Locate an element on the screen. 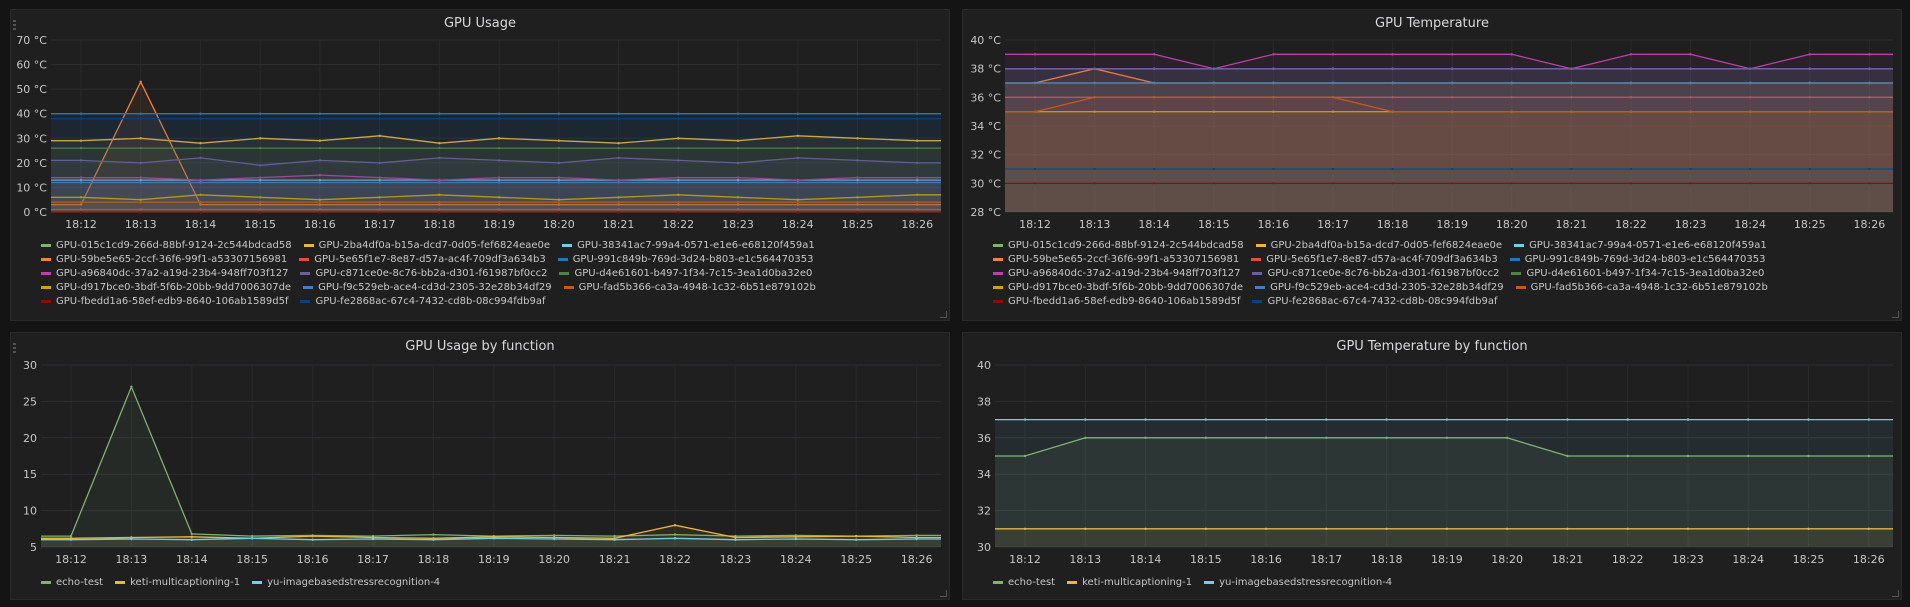  legend-label: GPU-f9c529eb-ace4-cd3d-2305-32e28b34df29 is located at coordinates (1387, 287).